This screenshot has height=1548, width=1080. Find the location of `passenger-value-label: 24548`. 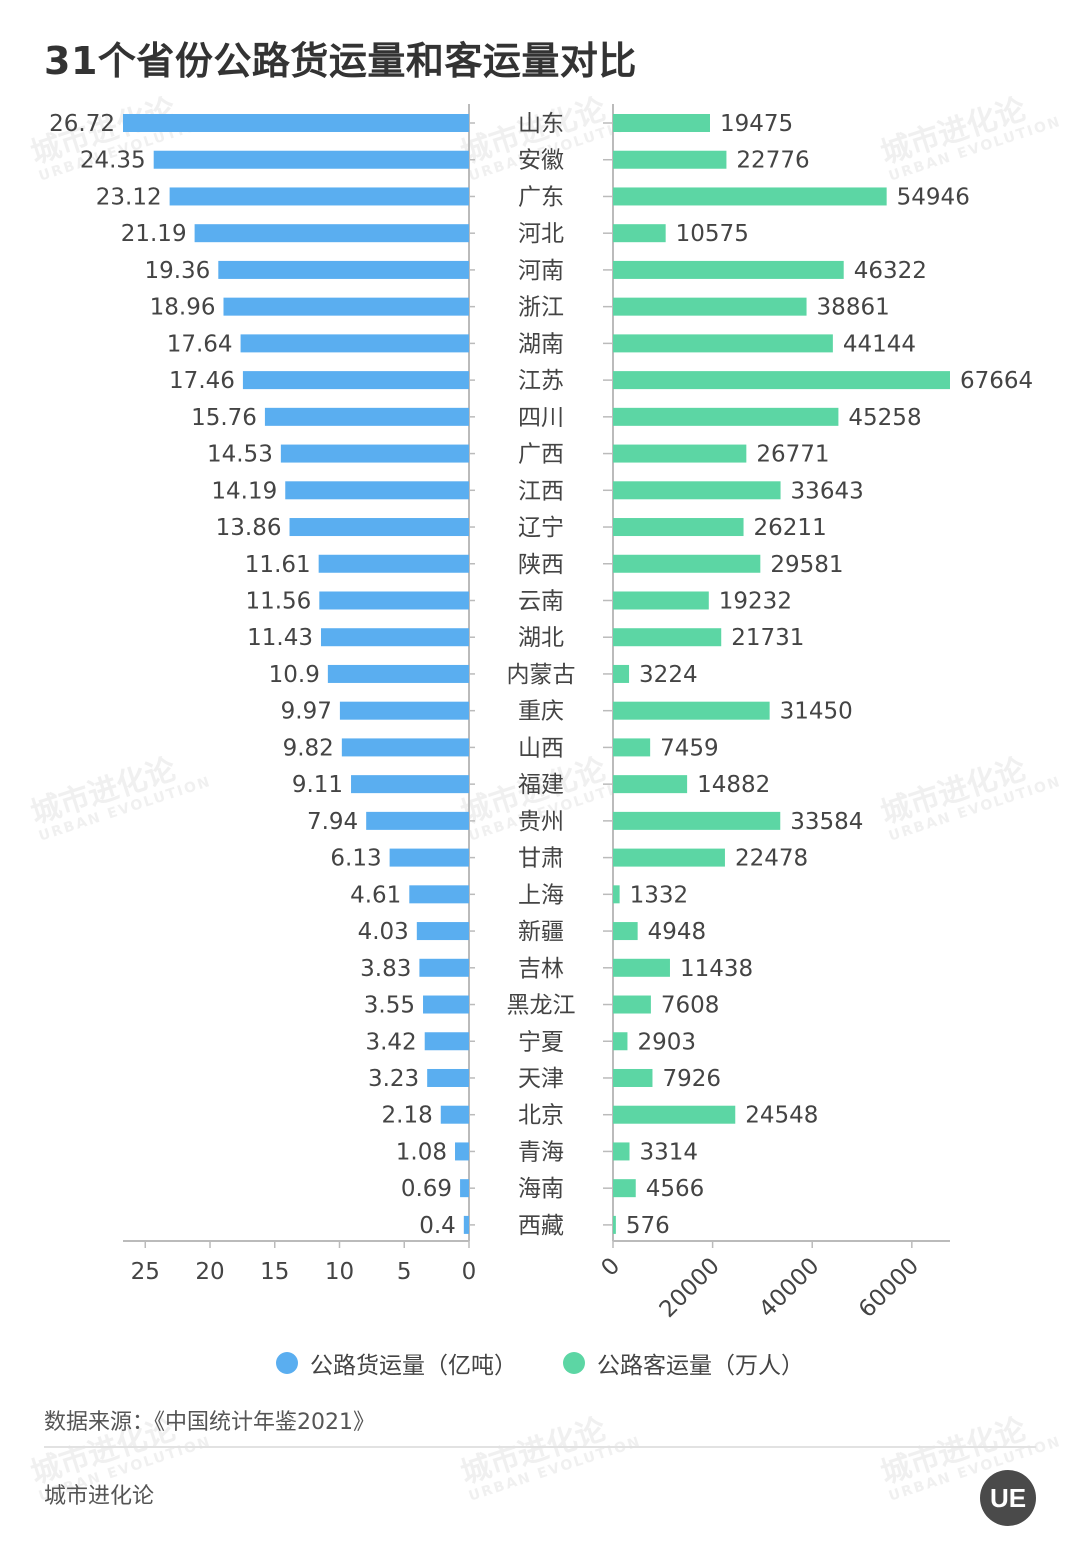

passenger-value-label: 24548 is located at coordinates (781, 1116).